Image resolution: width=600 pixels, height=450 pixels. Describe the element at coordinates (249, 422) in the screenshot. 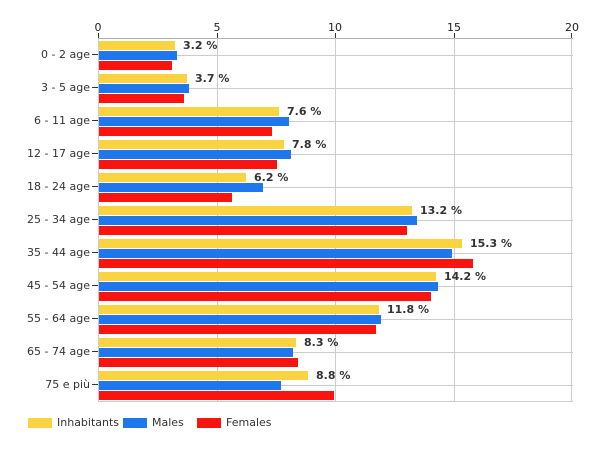

I see `legend-label: Females` at that location.